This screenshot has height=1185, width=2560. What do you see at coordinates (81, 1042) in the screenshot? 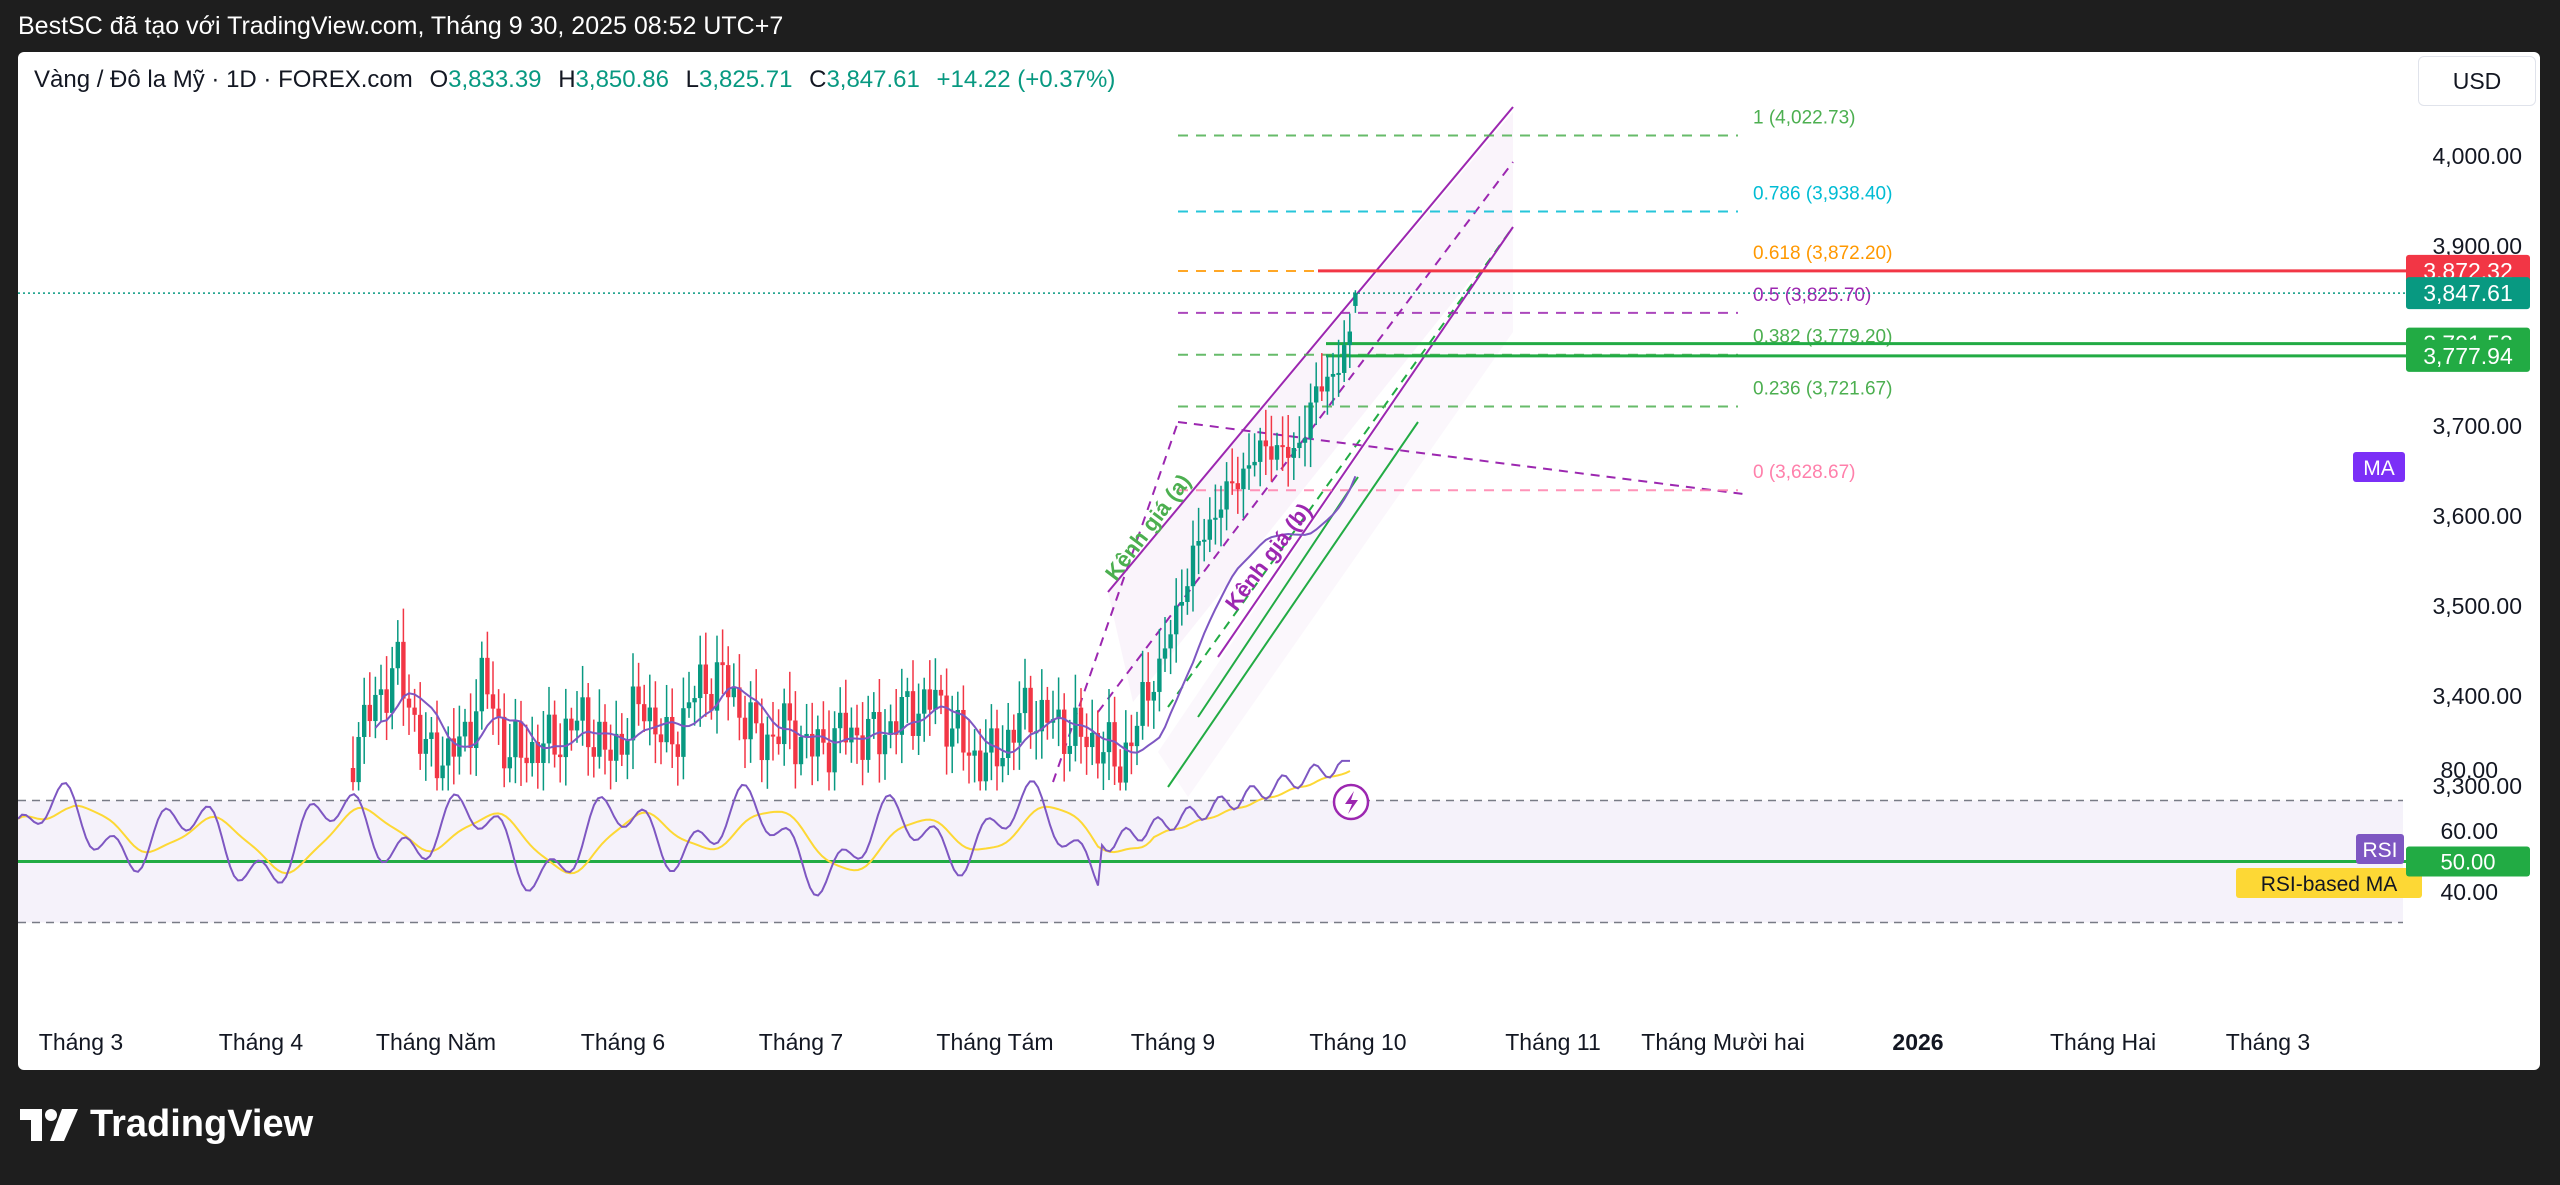
I see `time-axis-label: Tháng 3` at bounding box center [81, 1042].